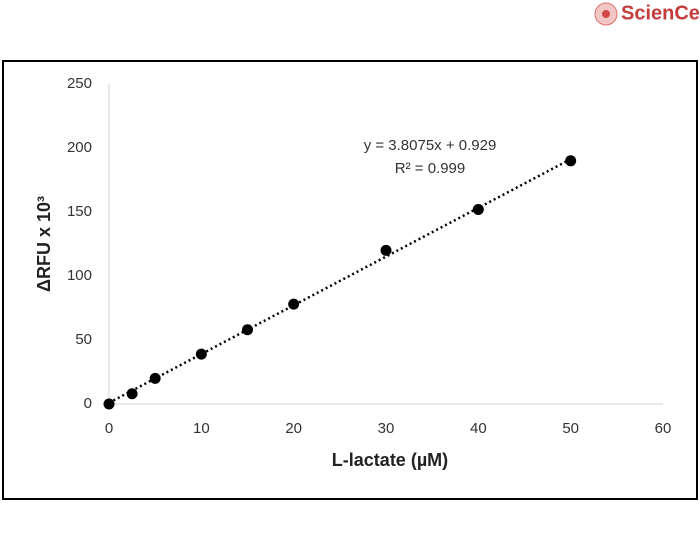 This screenshot has width=700, height=560. What do you see at coordinates (570, 428) in the screenshot?
I see `x-tick-label: 50` at bounding box center [570, 428].